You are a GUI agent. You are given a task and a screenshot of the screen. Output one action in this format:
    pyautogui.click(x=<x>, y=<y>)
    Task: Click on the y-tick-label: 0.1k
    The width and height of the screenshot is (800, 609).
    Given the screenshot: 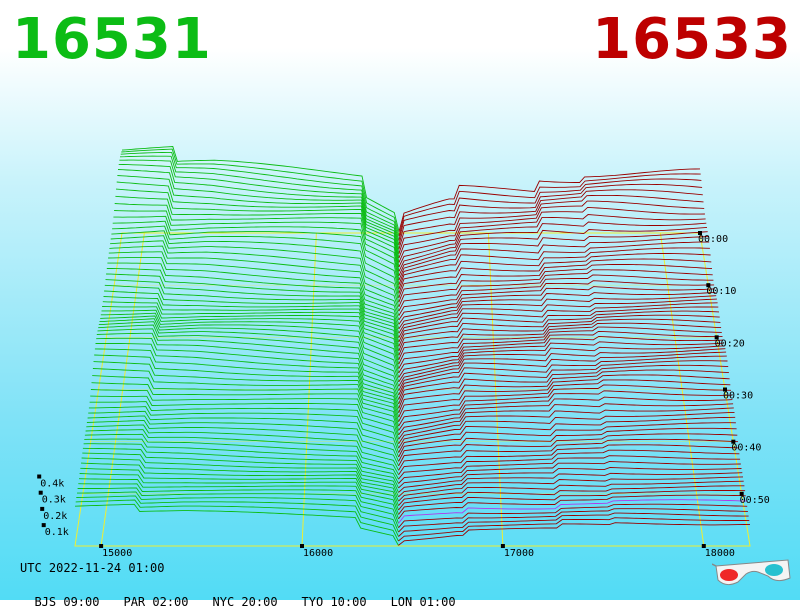 What is the action you would take?
    pyautogui.click(x=57, y=532)
    